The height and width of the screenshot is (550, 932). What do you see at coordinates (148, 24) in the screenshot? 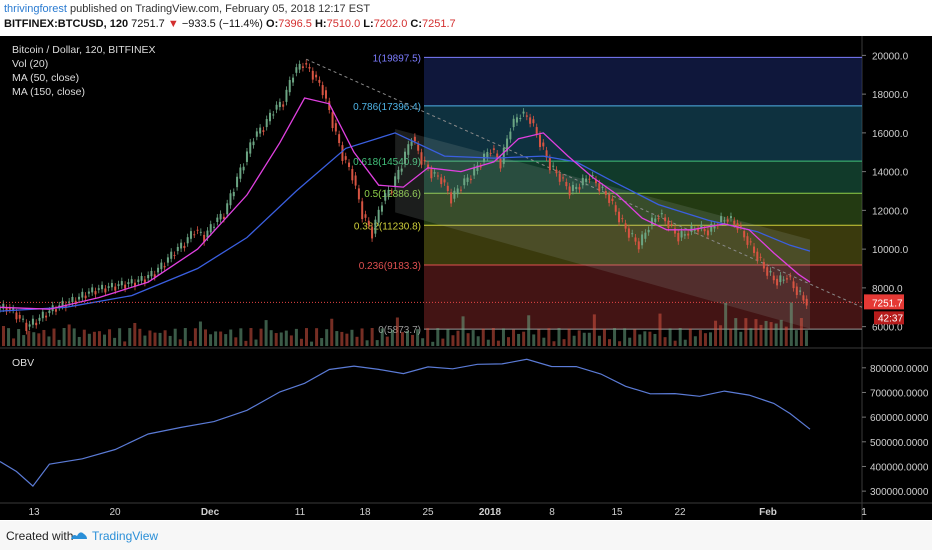
I see `last-price: 7251.7` at bounding box center [148, 24].